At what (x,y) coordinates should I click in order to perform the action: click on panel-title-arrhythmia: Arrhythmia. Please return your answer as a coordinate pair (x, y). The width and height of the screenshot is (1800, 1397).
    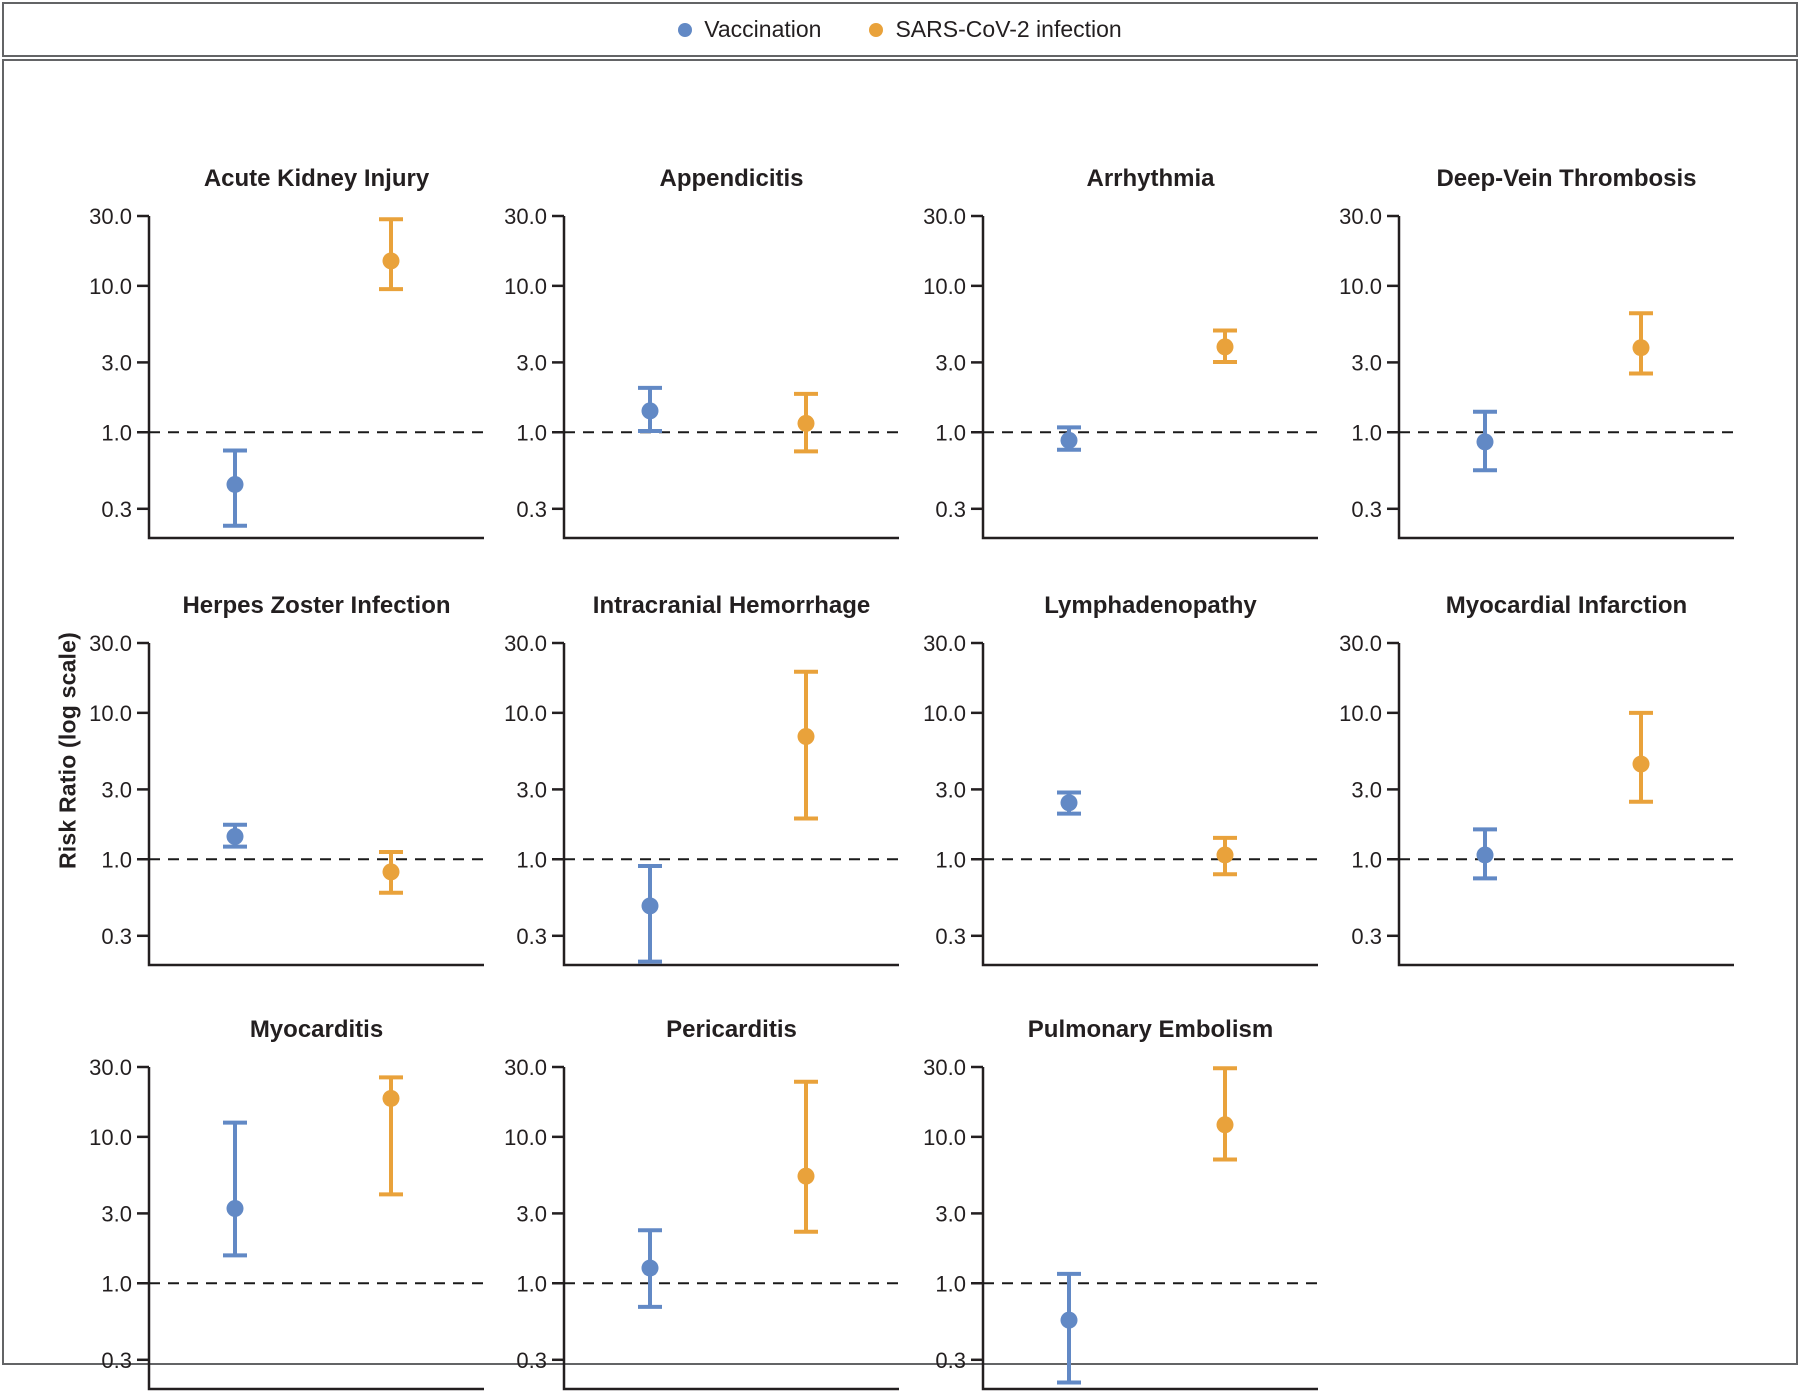
    Looking at the image, I should click on (1150, 178).